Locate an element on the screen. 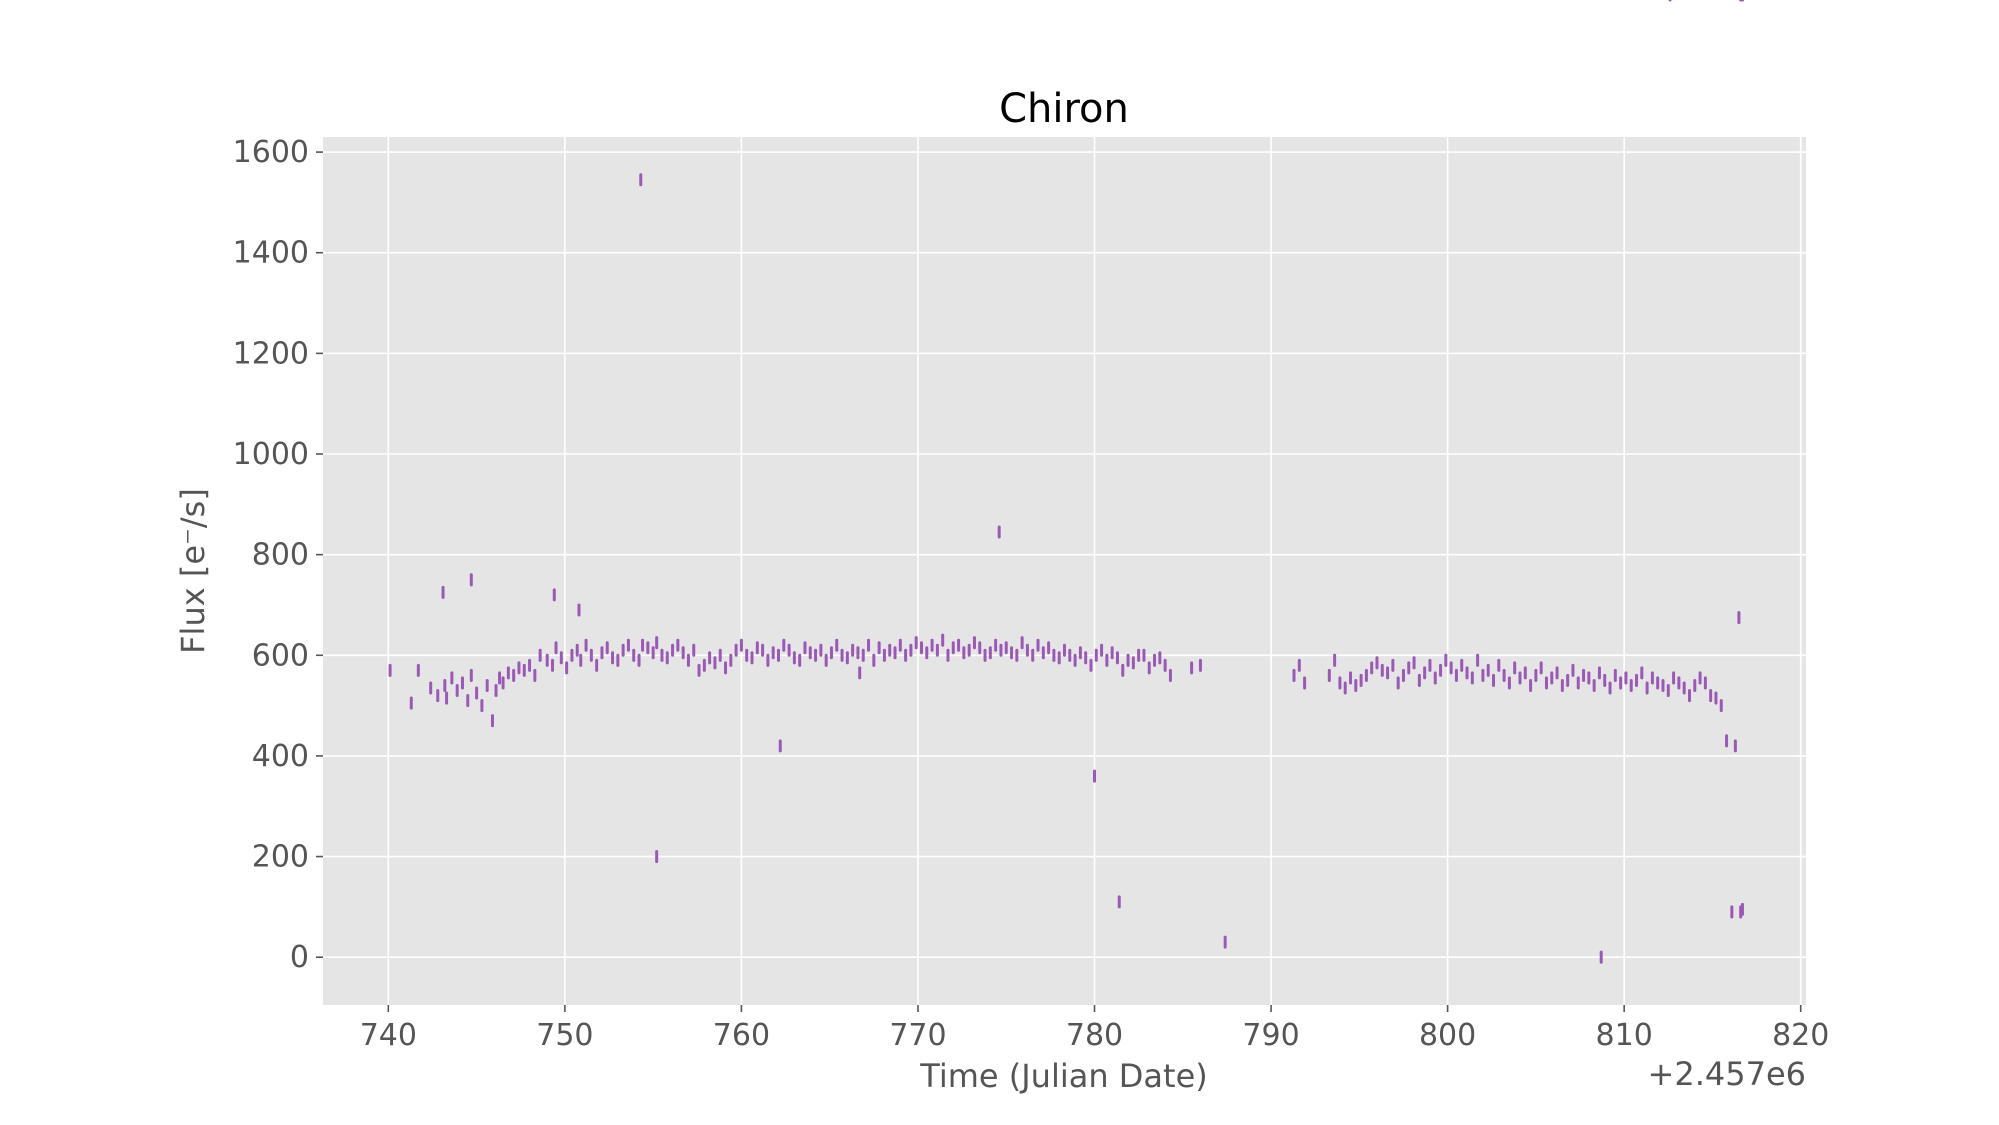  y-axis: 0 200 400 600 800 1000 1200 1400 1600 is located at coordinates (278, 555).